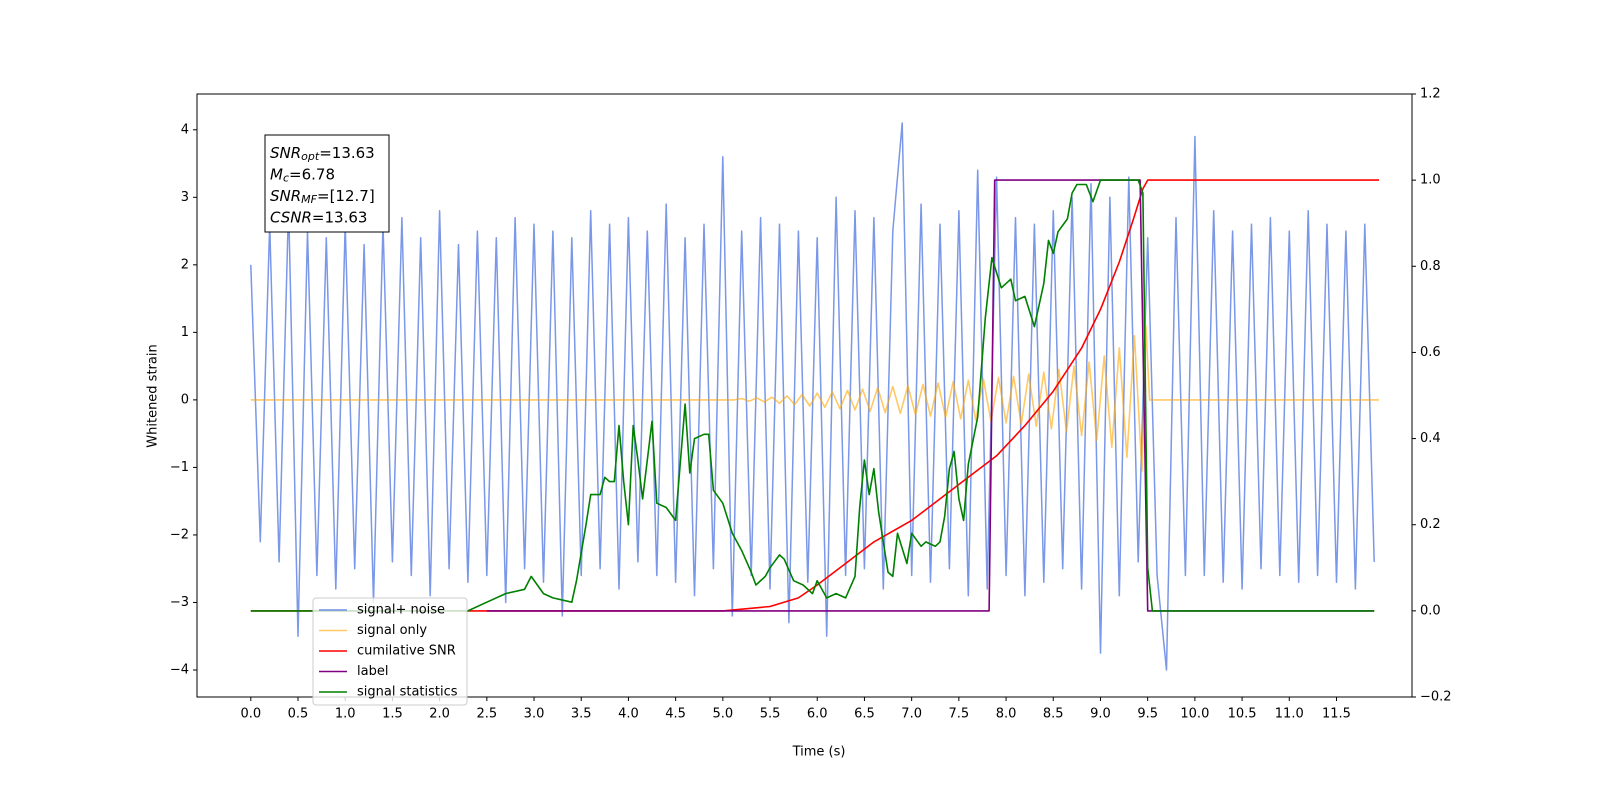 The image size is (1600, 800). I want to click on annotation-line: CSNR=13.63, so click(318, 217).